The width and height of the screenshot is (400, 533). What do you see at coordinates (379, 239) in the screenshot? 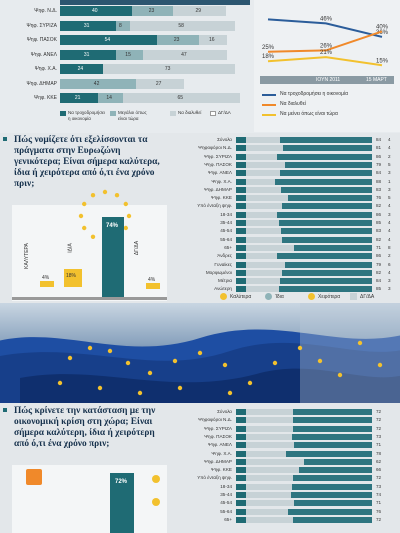
I see `row-value: 82` at bounding box center [379, 239].